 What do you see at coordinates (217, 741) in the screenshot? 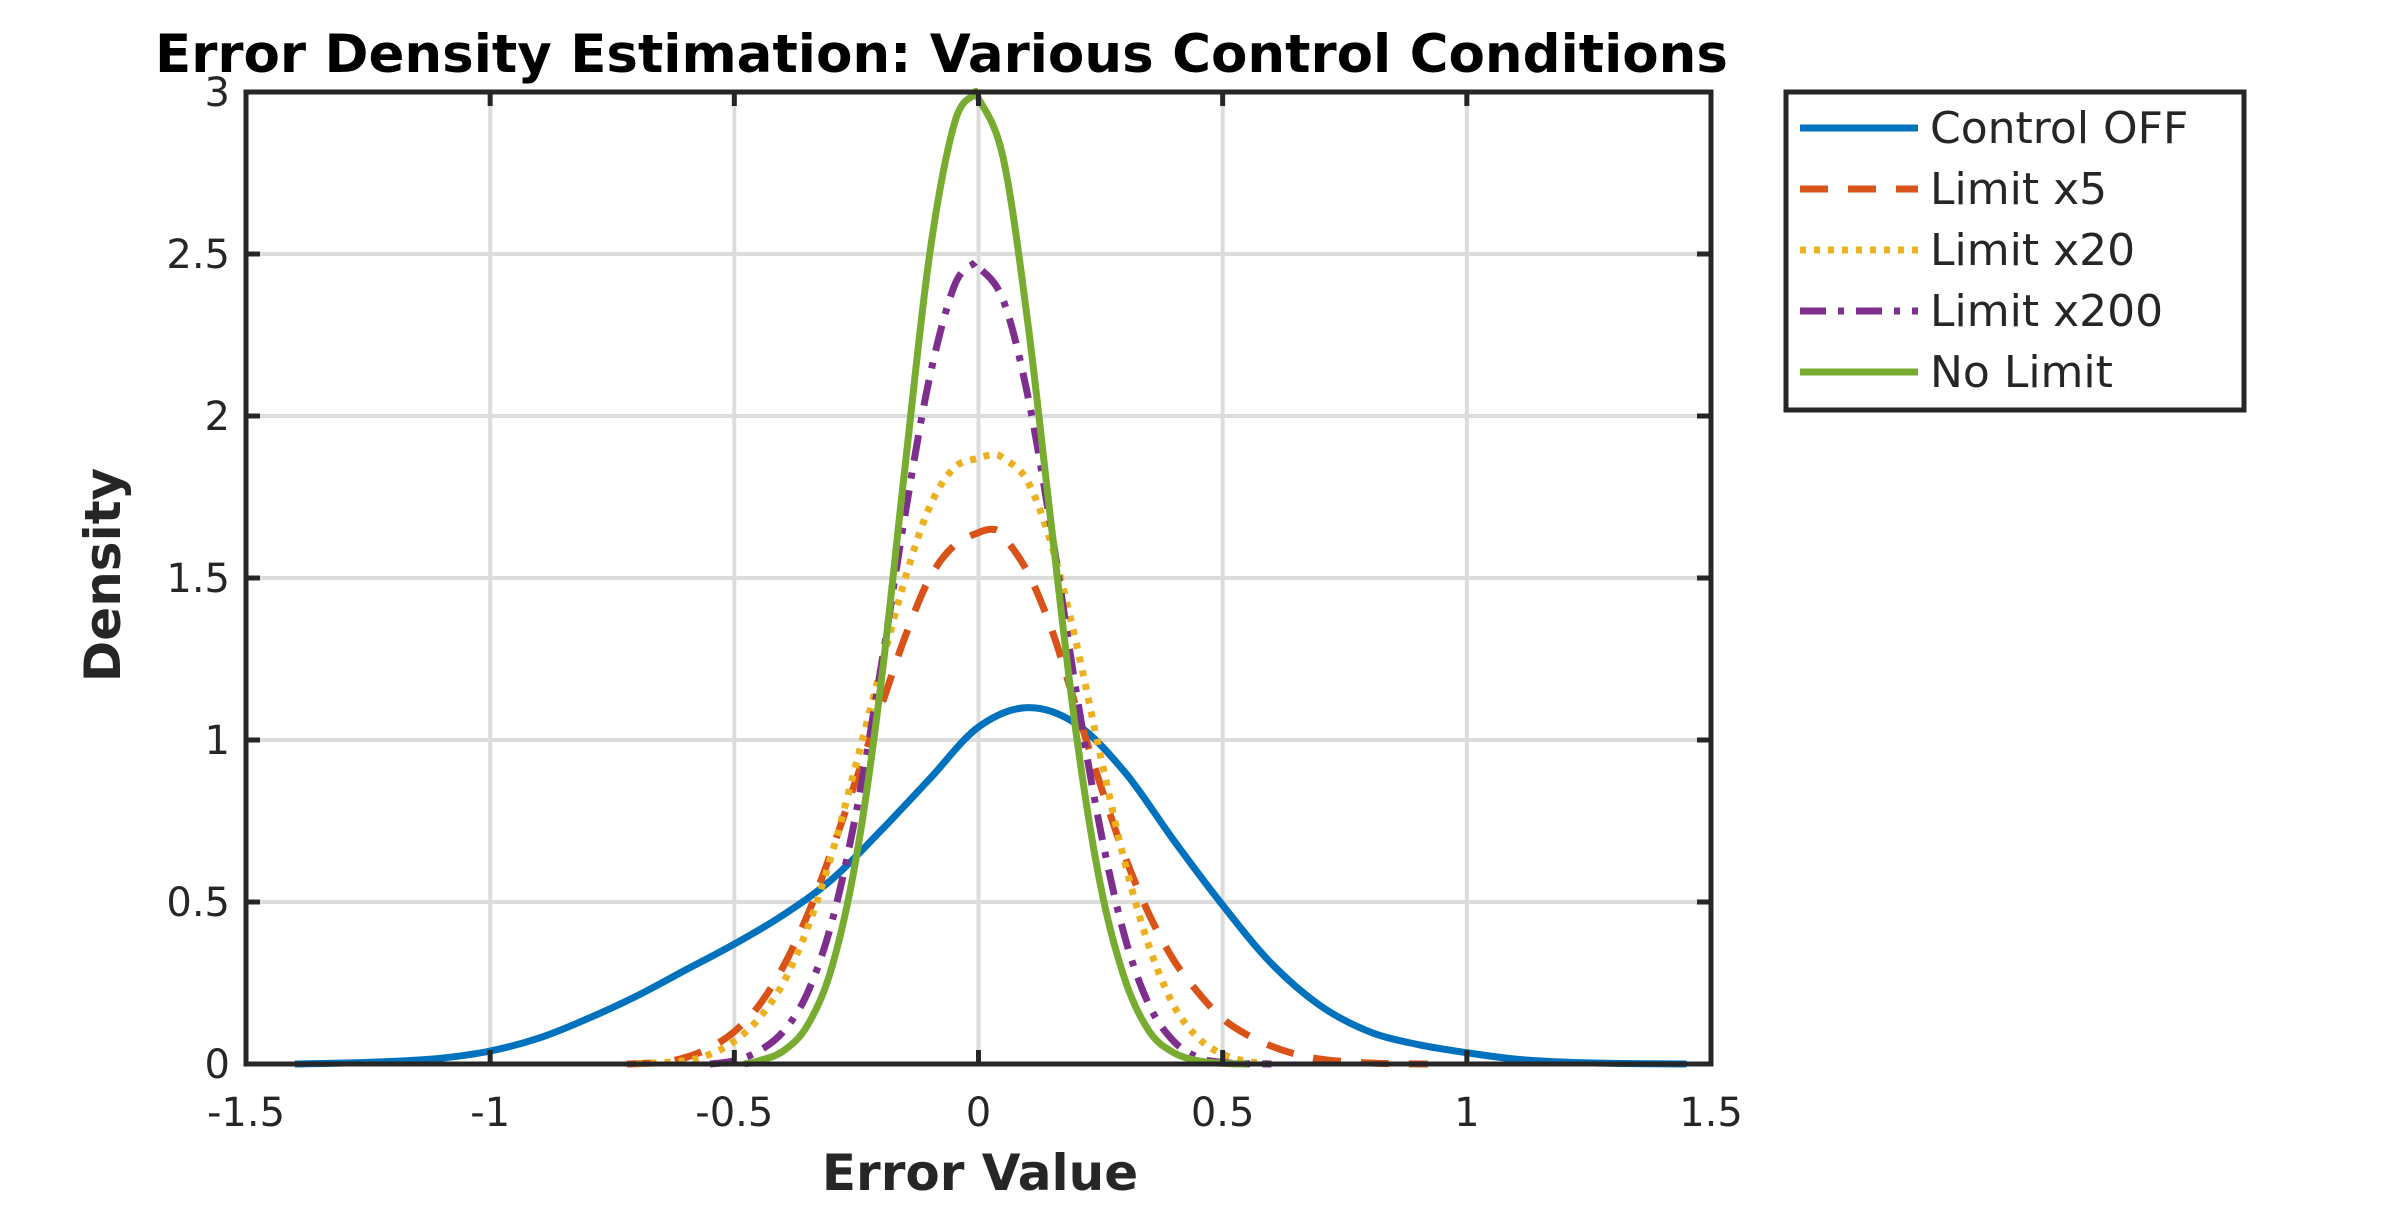
I see `y-tick-label: 1` at bounding box center [217, 741].